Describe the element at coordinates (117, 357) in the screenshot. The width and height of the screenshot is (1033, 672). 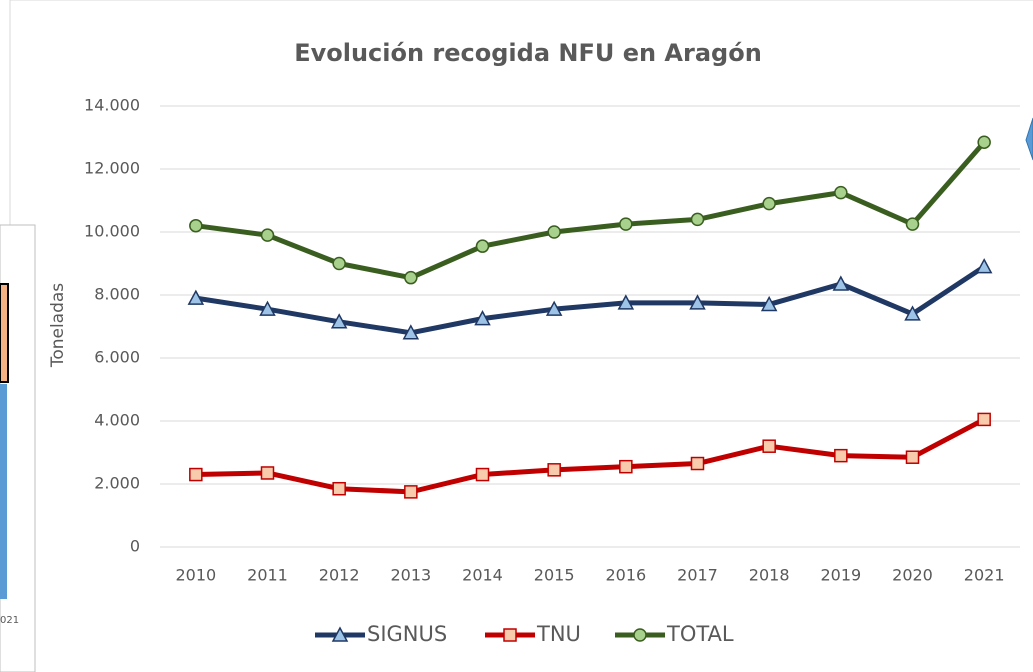
I see `y-tick-label: 6.000` at that location.